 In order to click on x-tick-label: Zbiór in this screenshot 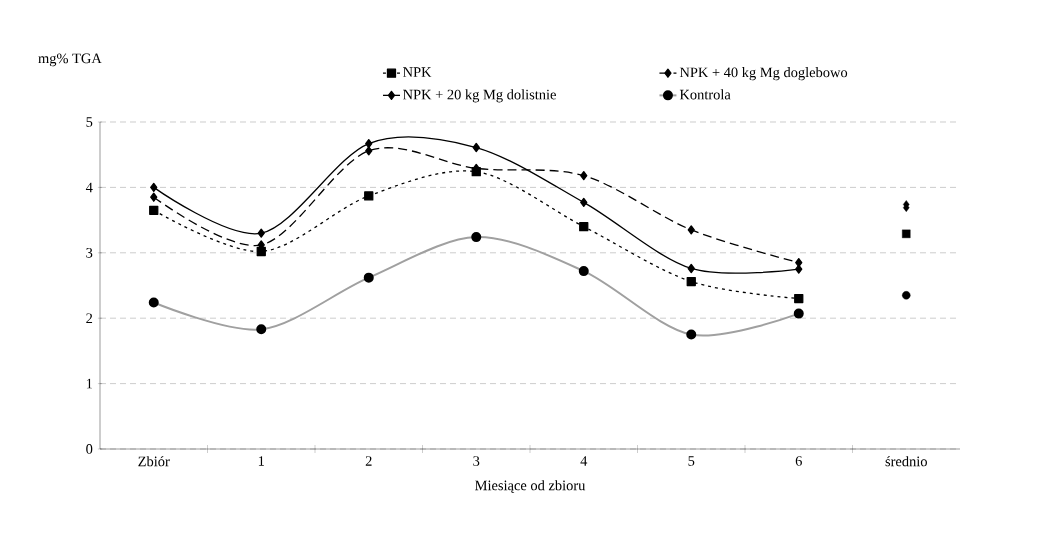, I will do `click(154, 461)`.